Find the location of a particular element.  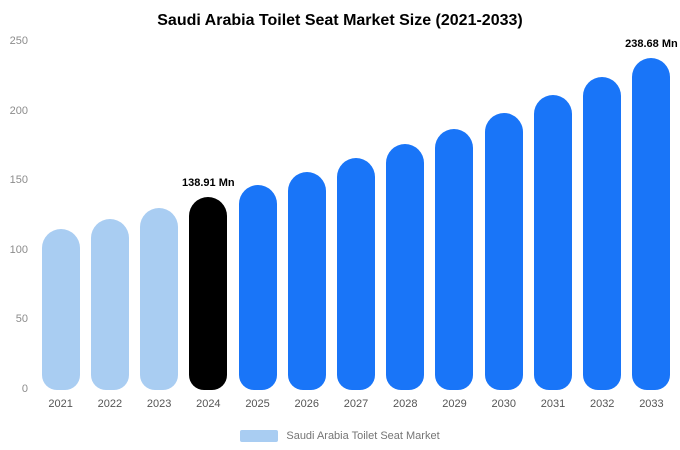

bar-column-2030 is located at coordinates (503, 216).